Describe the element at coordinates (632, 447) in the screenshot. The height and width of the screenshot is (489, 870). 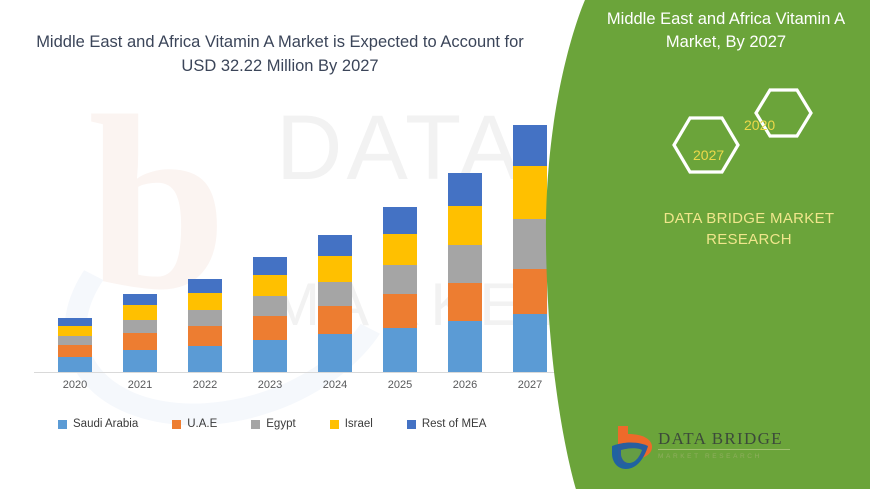
I see `logo-mark-icon` at that location.